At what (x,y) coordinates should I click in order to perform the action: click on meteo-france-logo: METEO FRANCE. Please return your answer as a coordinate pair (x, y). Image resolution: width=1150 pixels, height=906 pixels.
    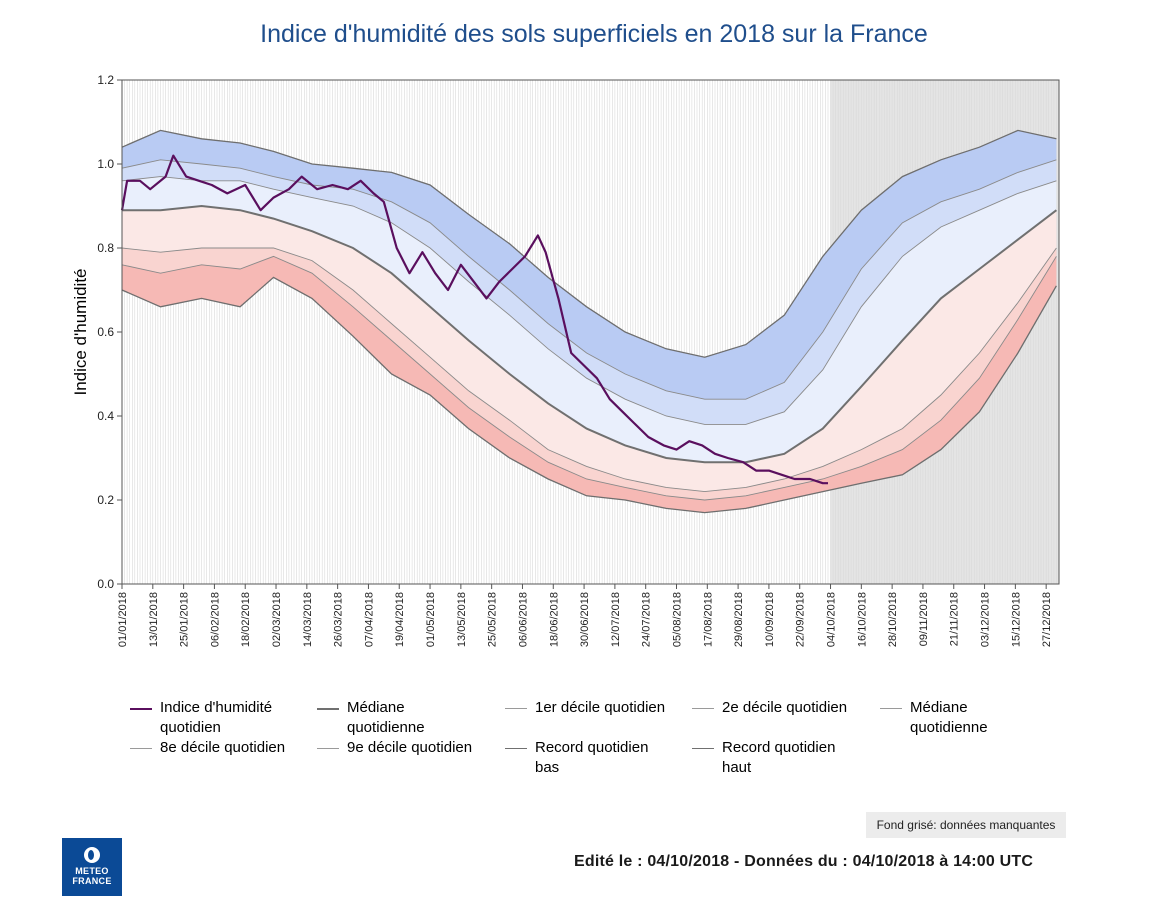
    Looking at the image, I should click on (92, 867).